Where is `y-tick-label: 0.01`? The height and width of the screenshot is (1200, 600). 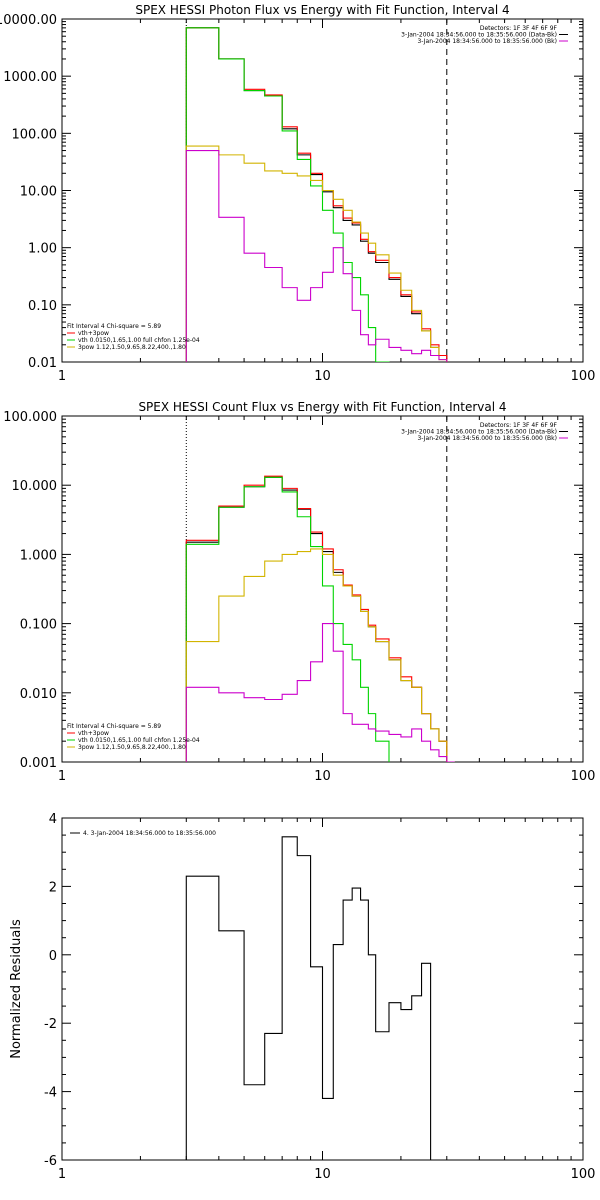 y-tick-label: 0.01 is located at coordinates (42, 363).